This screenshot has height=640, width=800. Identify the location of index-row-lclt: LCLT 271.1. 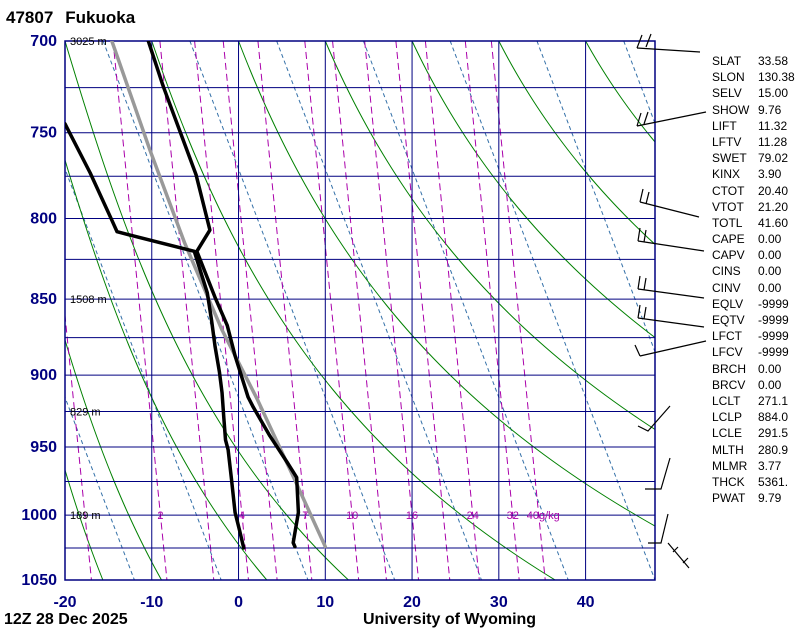
(753, 401).